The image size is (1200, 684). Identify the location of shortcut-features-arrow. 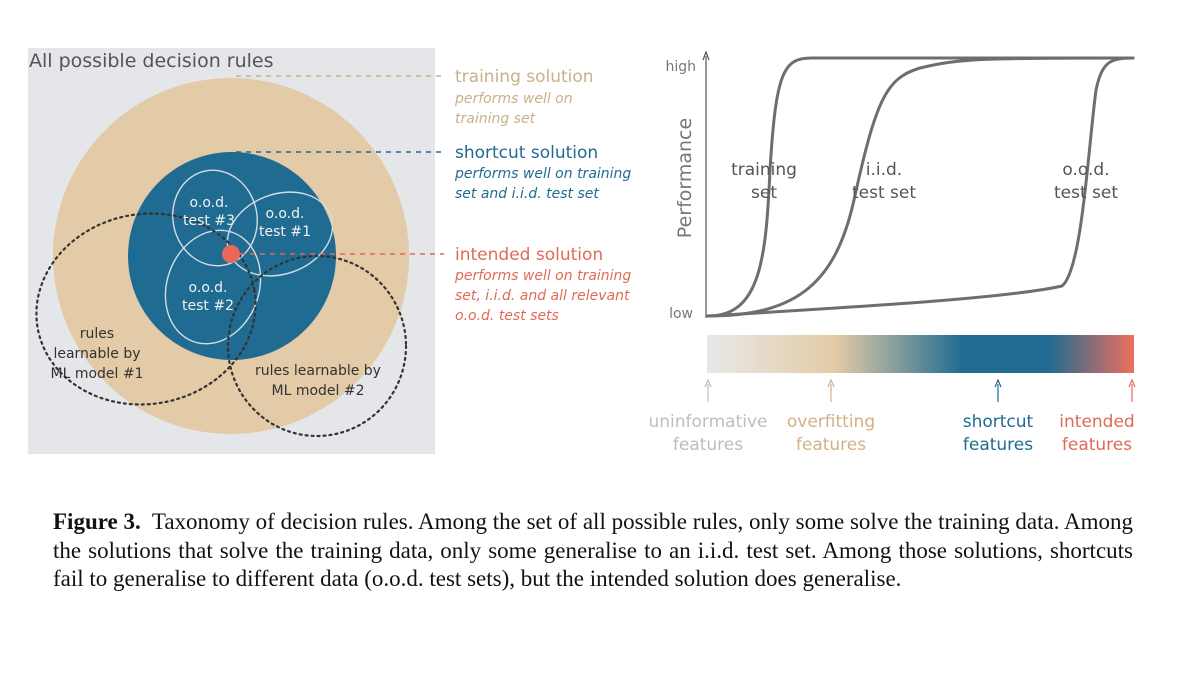
(998, 383).